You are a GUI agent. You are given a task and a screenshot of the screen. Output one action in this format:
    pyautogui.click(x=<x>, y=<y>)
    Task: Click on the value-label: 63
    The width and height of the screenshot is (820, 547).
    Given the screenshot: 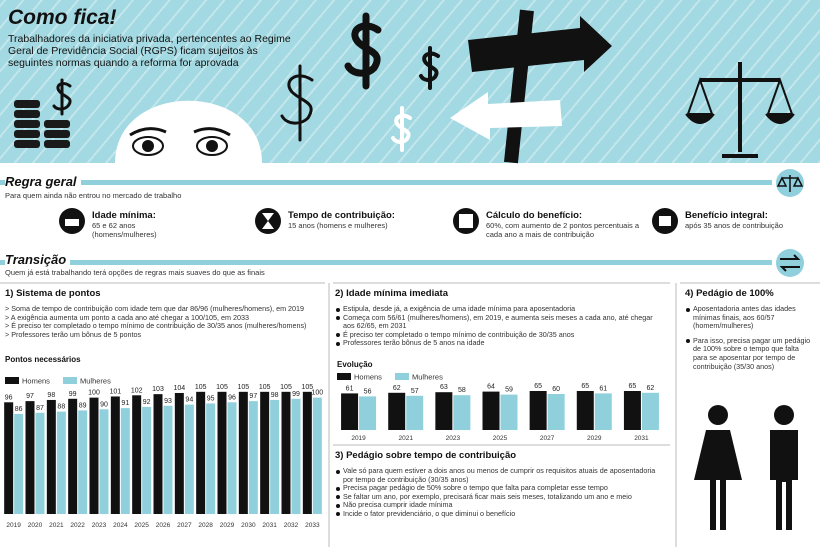 What is the action you would take?
    pyautogui.click(x=444, y=387)
    